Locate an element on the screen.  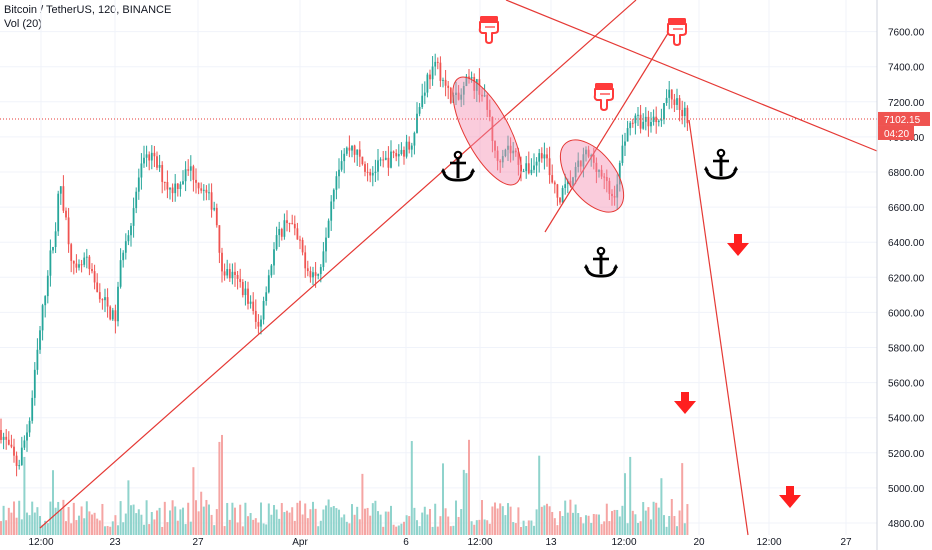
price-tick-label: 7400.00 is located at coordinates (906, 68).